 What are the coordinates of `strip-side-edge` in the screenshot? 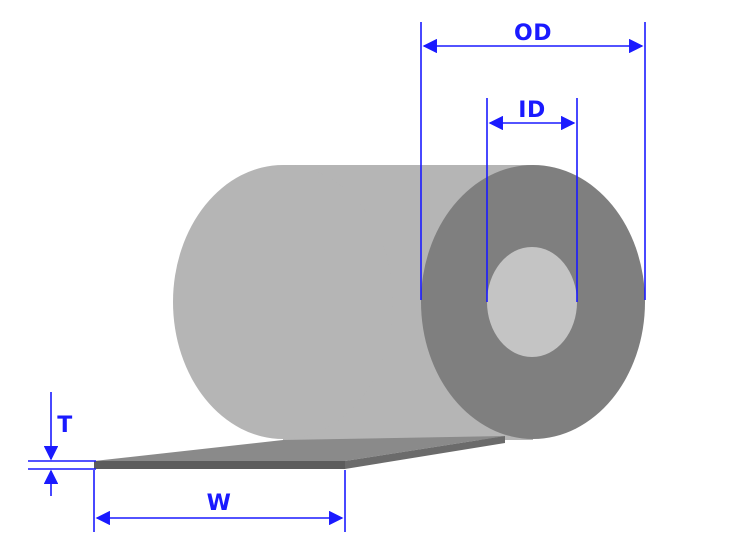 It's located at (425, 452).